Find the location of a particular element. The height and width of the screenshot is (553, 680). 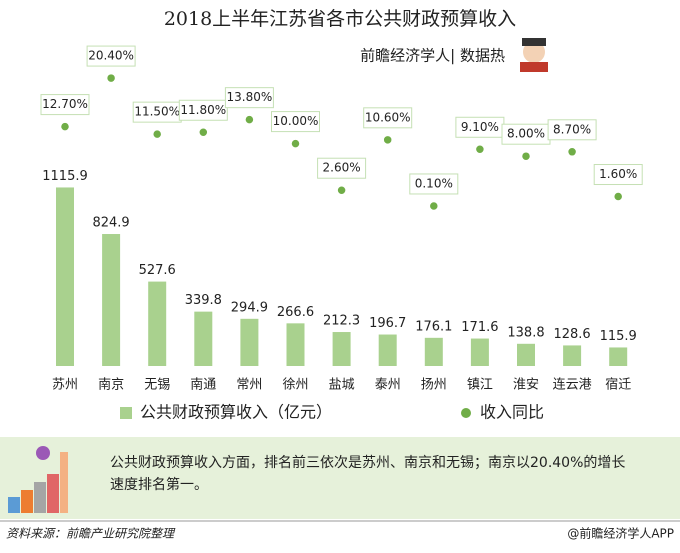

dot-value-label: 13.80% is located at coordinates (250, 97).